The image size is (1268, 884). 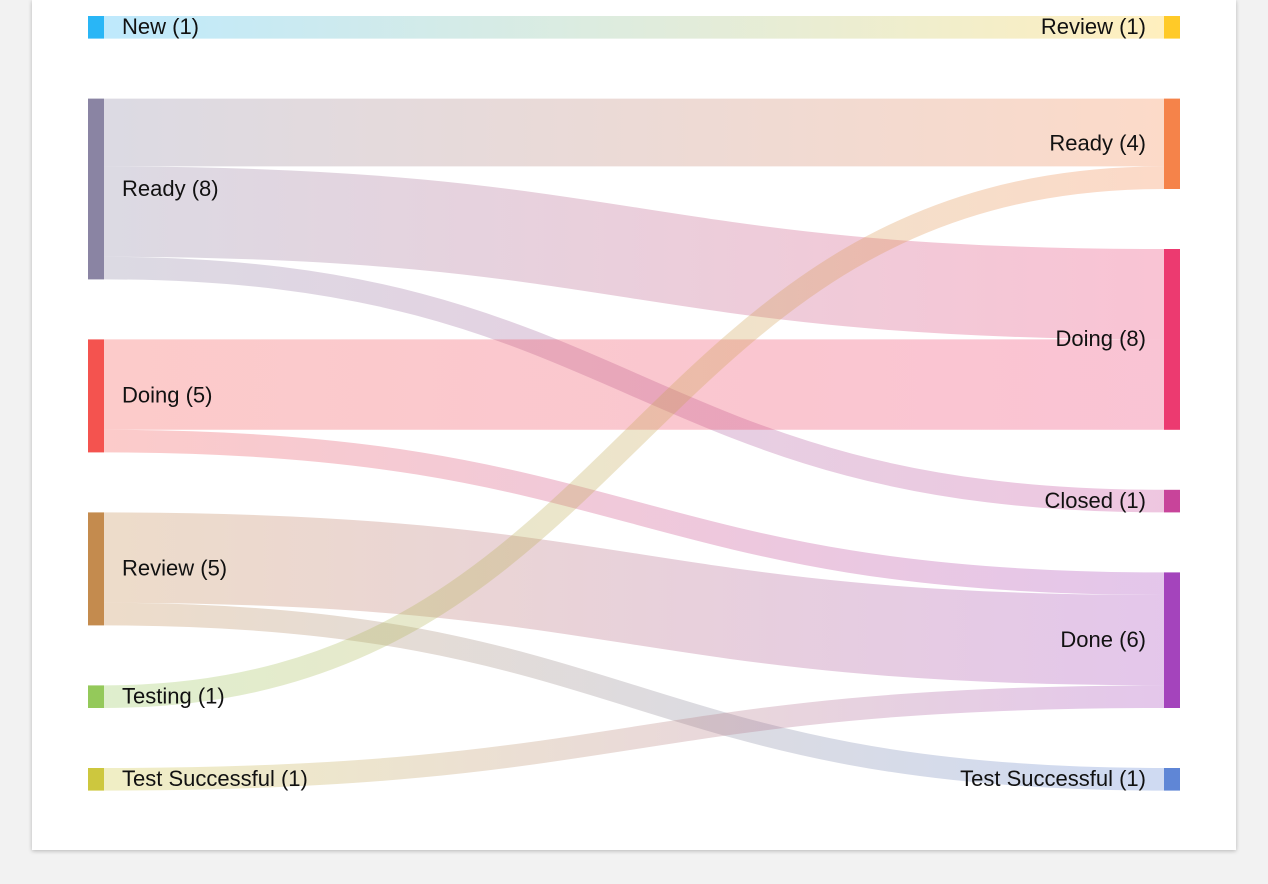 I want to click on target-node-testsucc, so click(x=1172, y=779).